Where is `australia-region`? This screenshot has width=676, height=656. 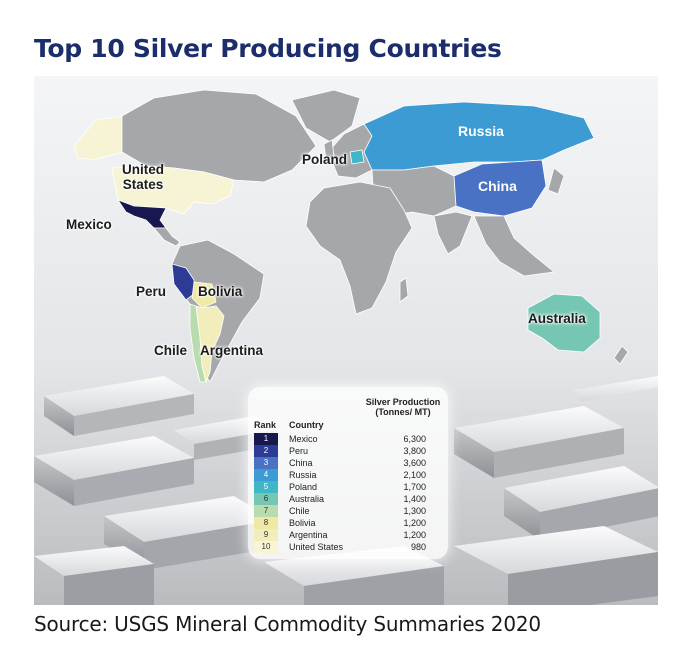 australia-region is located at coordinates (564, 323).